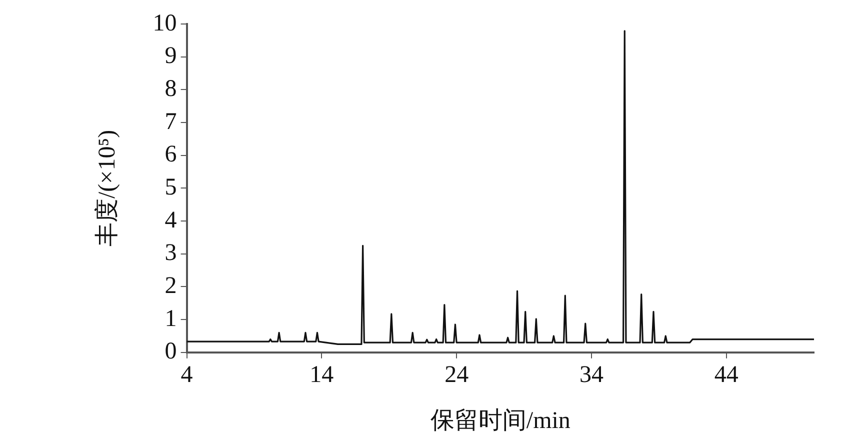  What do you see at coordinates (170, 121) in the screenshot?
I see `y-tick-label: 7` at bounding box center [170, 121].